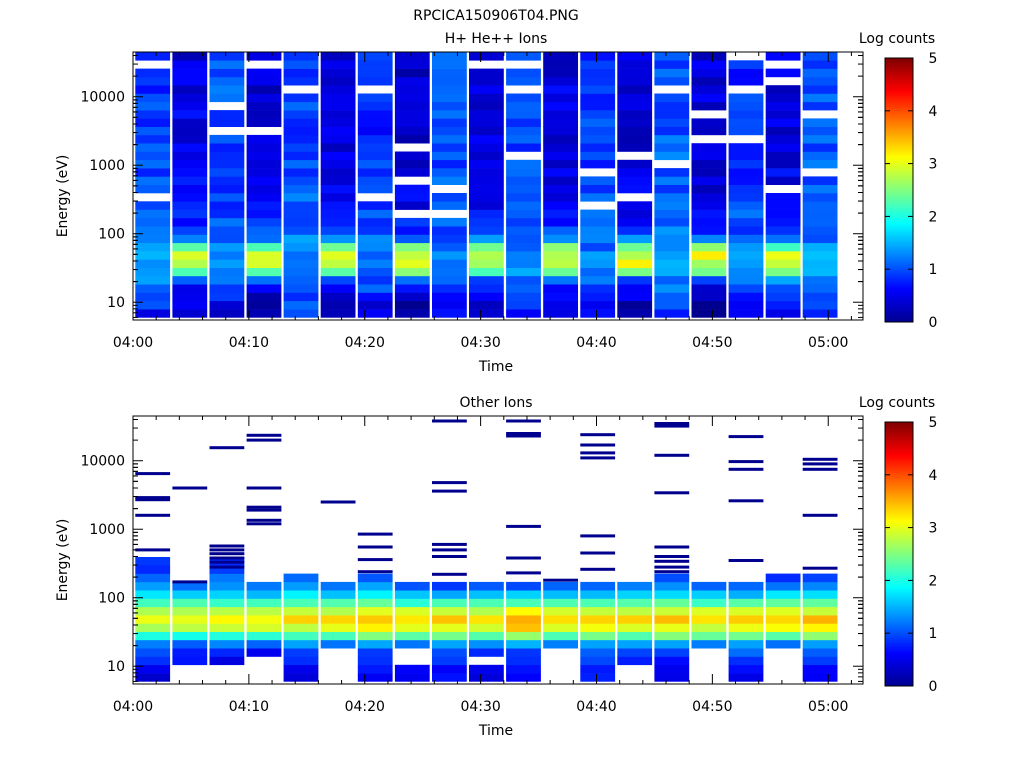 The height and width of the screenshot is (768, 1024). I want to click on colorbar-frame, so click(899, 554).